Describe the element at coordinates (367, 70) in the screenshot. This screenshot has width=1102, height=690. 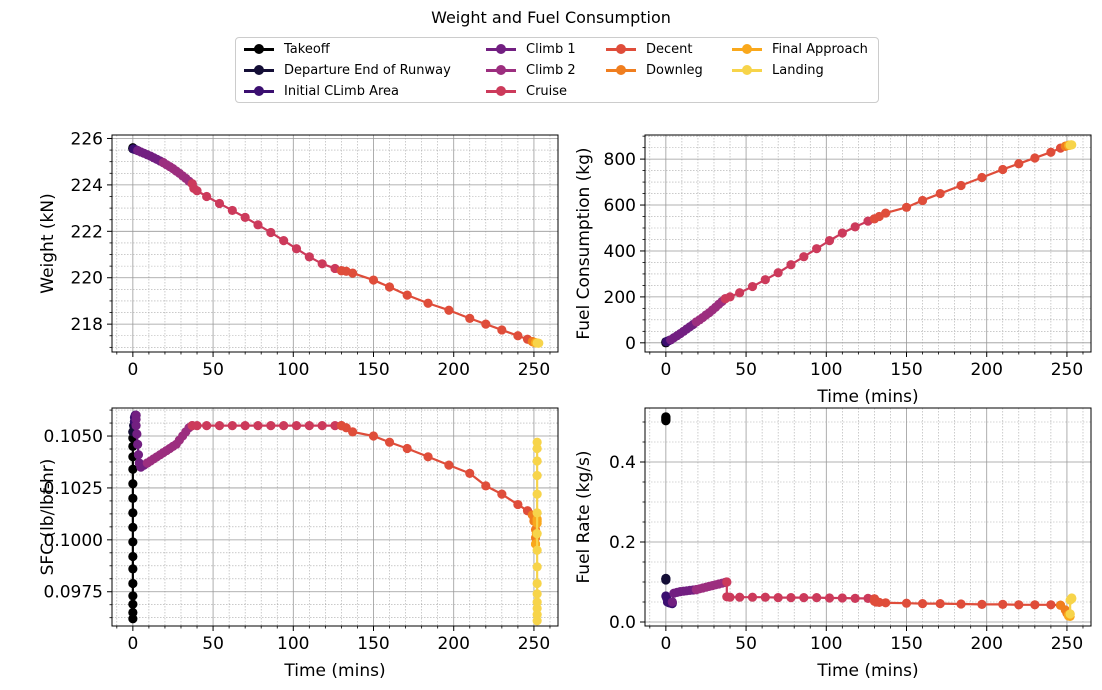
I see `legend-label-departure-end-of-runway: Departure End of Runway` at that location.